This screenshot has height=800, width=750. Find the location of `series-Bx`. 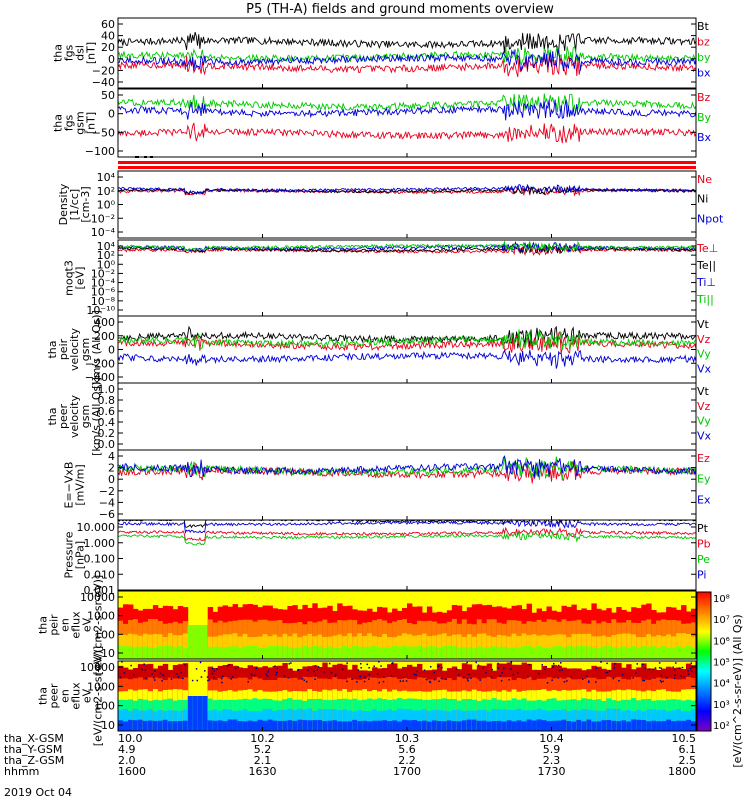

series-Bx is located at coordinates (407, 110).